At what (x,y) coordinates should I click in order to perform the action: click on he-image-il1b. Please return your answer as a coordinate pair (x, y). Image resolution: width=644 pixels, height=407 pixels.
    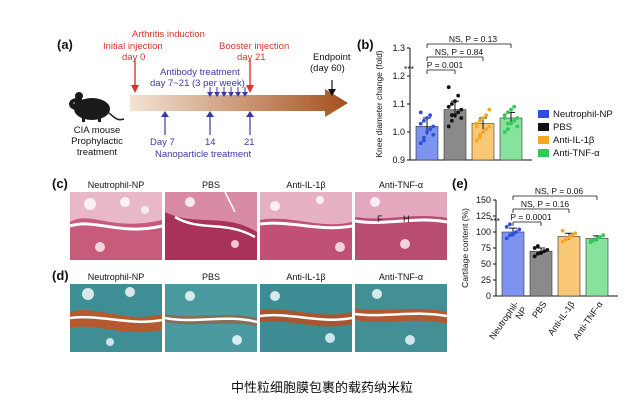
    Looking at the image, I should click on (306, 226).